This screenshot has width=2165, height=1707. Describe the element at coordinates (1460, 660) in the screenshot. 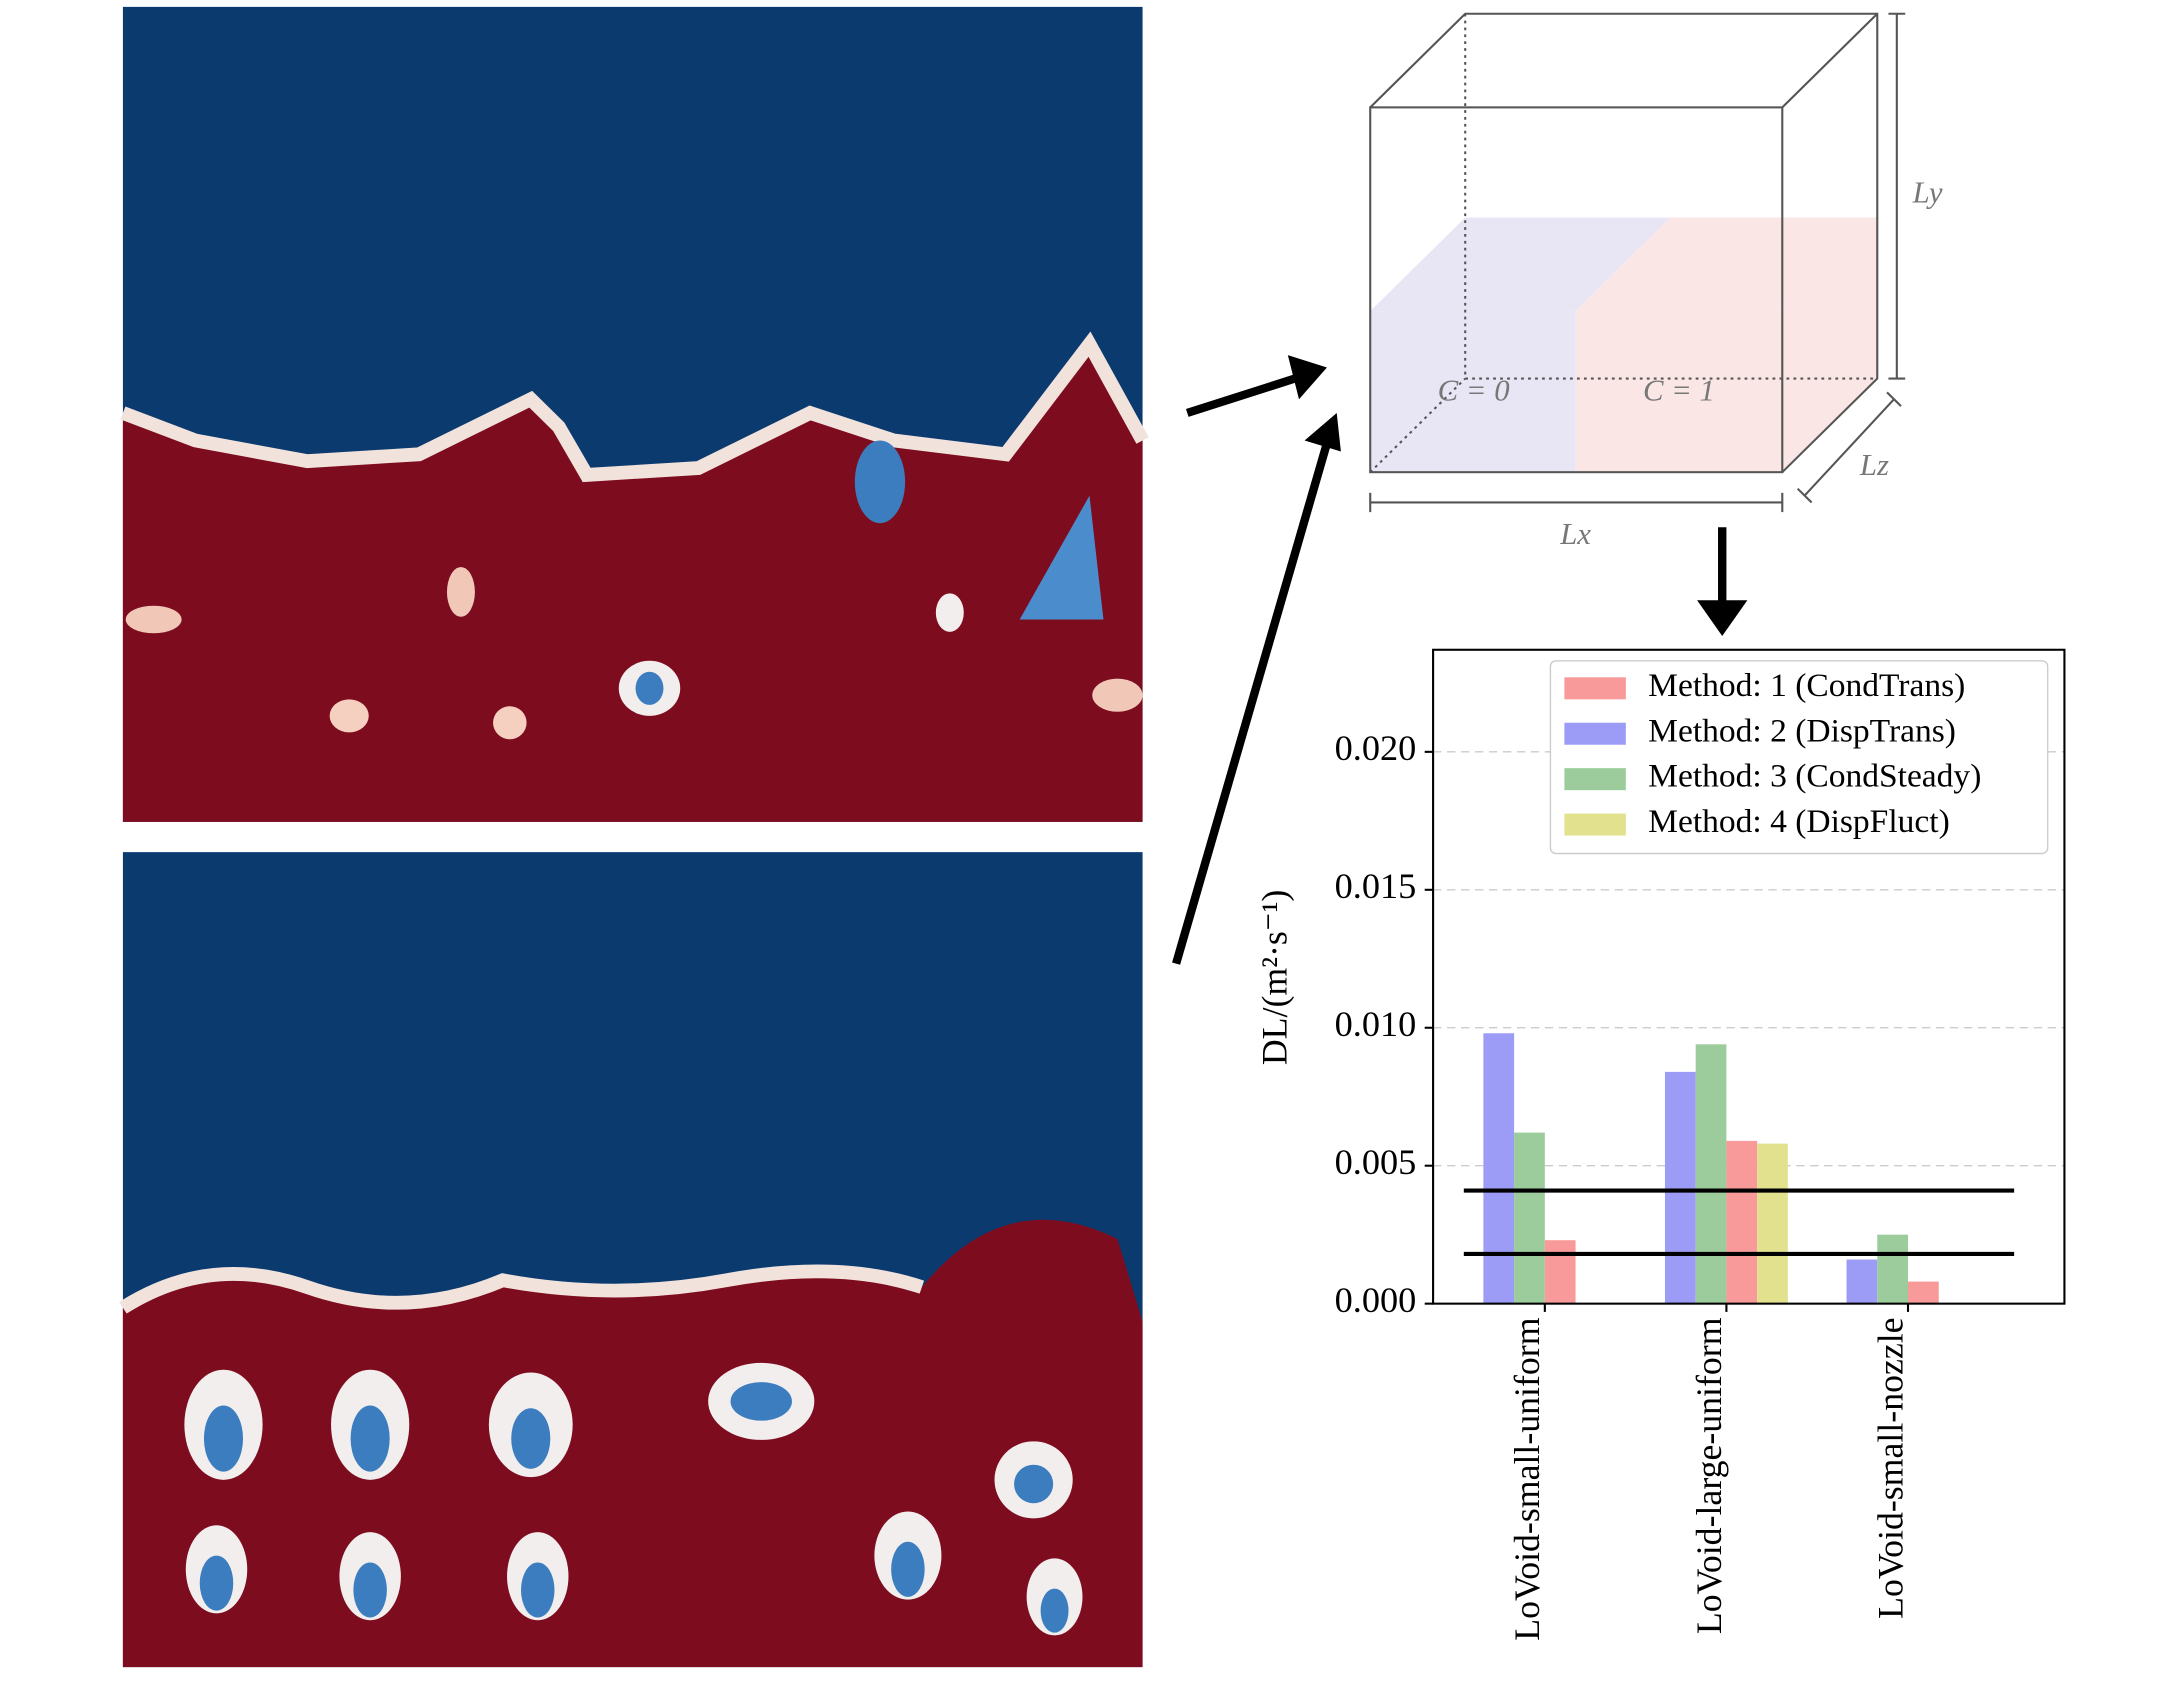

I see `arrows` at that location.